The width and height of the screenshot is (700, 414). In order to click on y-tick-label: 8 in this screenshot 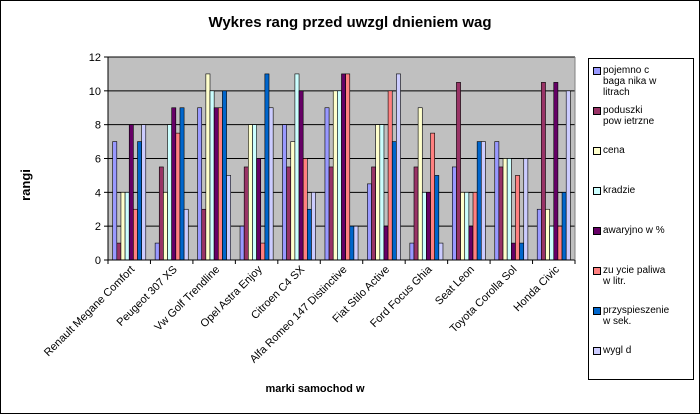, I will do `click(98, 126)`.